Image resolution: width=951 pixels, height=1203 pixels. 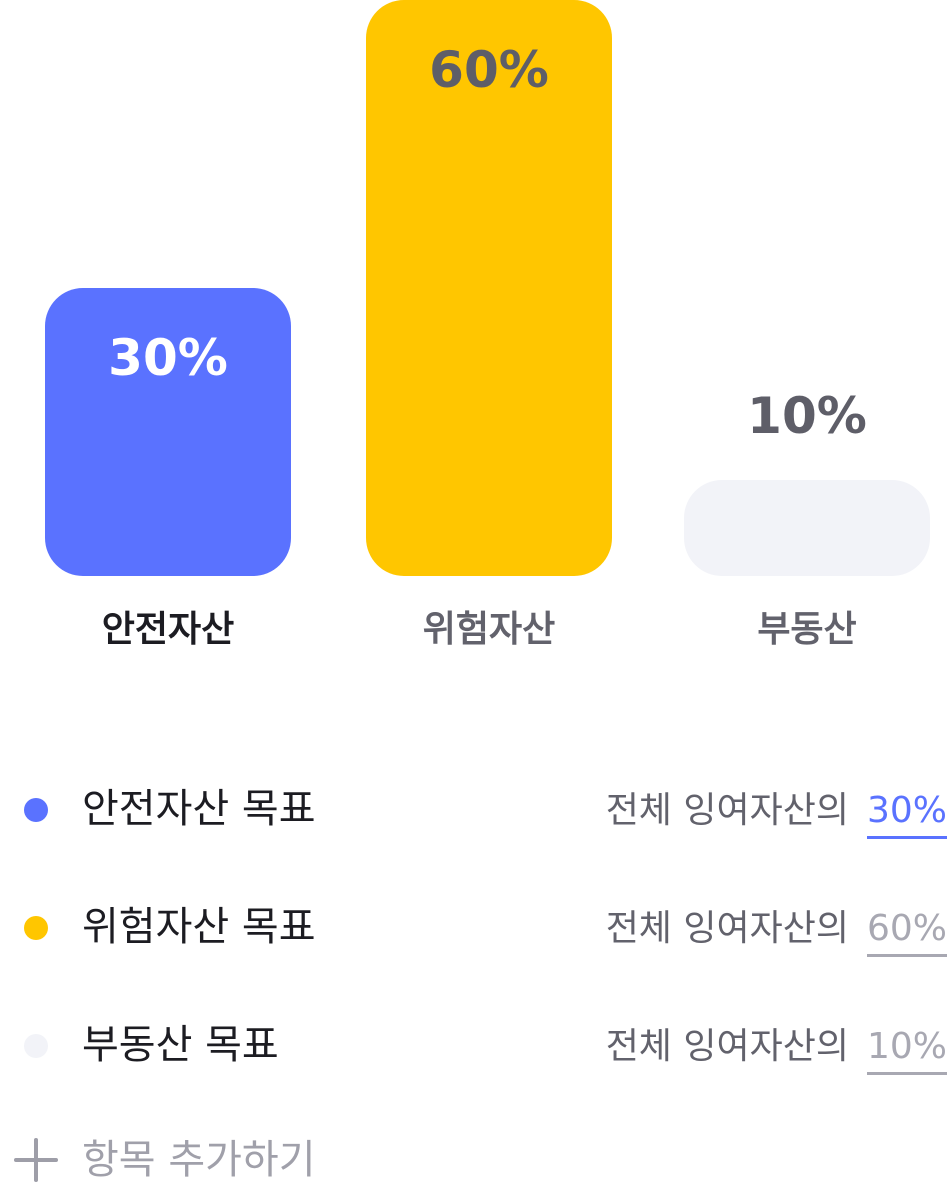 I want to click on bar-safe-assets, so click(x=168, y=432).